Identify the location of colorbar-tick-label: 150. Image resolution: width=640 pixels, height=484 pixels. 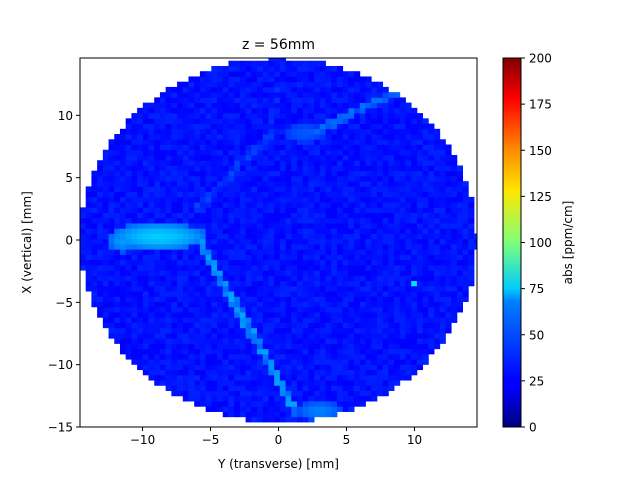
(540, 151).